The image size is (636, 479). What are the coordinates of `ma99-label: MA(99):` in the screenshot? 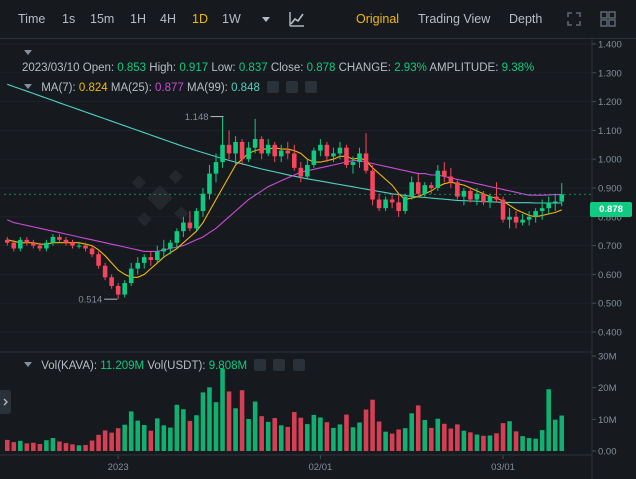 It's located at (207, 88).